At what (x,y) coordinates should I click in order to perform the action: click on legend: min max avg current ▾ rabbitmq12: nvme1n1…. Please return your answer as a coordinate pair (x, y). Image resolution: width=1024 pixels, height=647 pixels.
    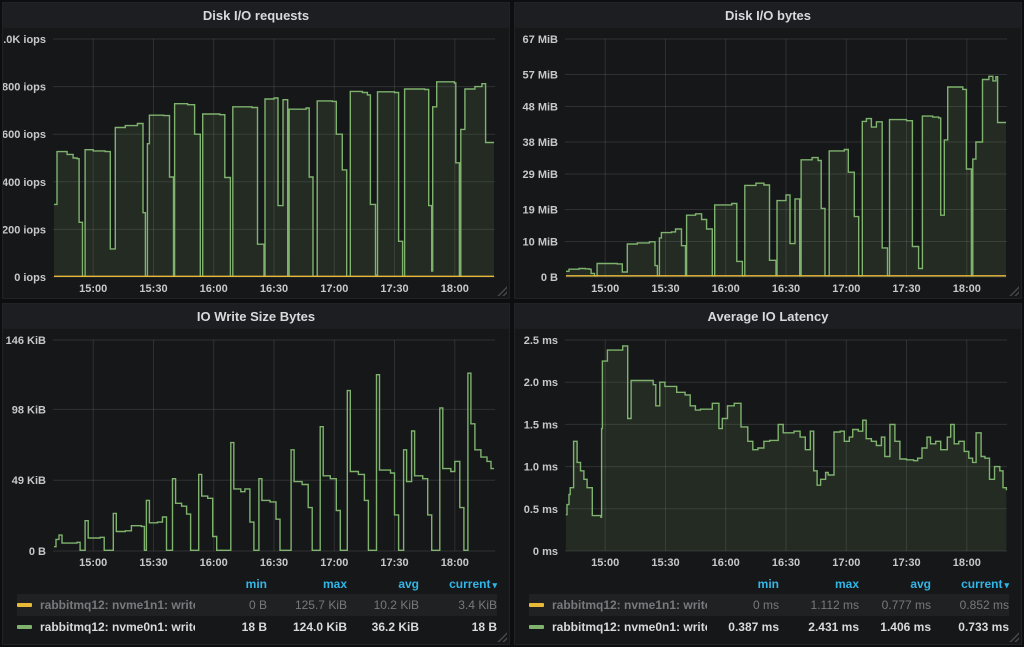
    Looking at the image, I should click on (768, 608).